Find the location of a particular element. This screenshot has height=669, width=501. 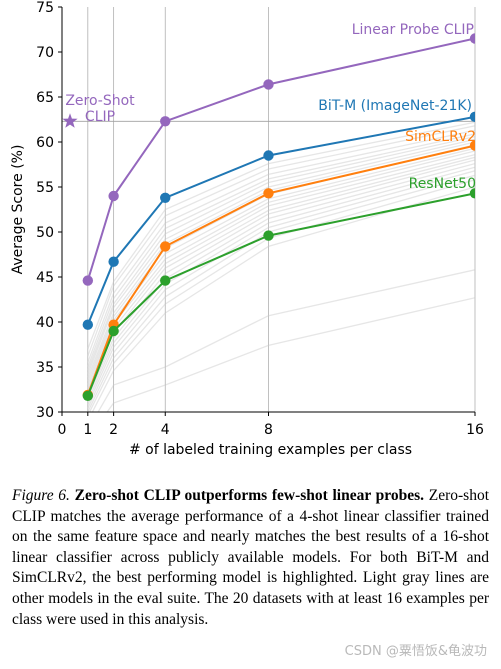

x-tick-label-0: 0 is located at coordinates (62, 430).